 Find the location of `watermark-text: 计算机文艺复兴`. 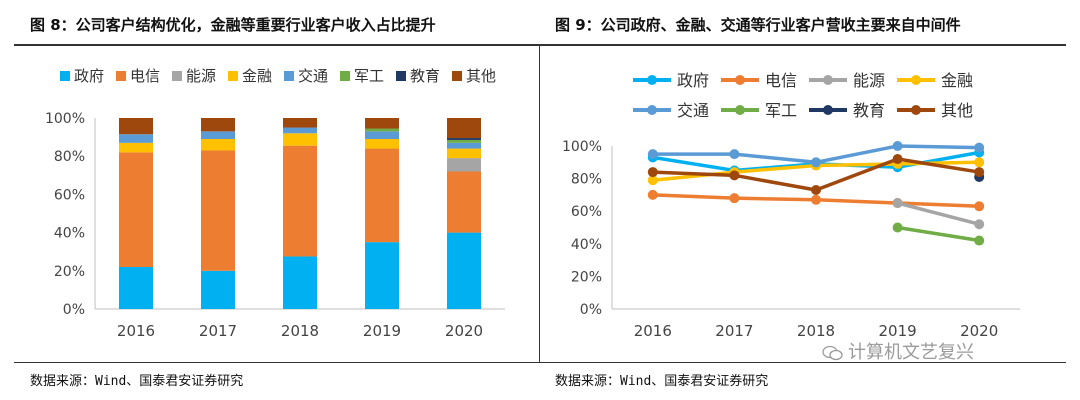

watermark-text: 计算机文艺复兴 is located at coordinates (911, 352).